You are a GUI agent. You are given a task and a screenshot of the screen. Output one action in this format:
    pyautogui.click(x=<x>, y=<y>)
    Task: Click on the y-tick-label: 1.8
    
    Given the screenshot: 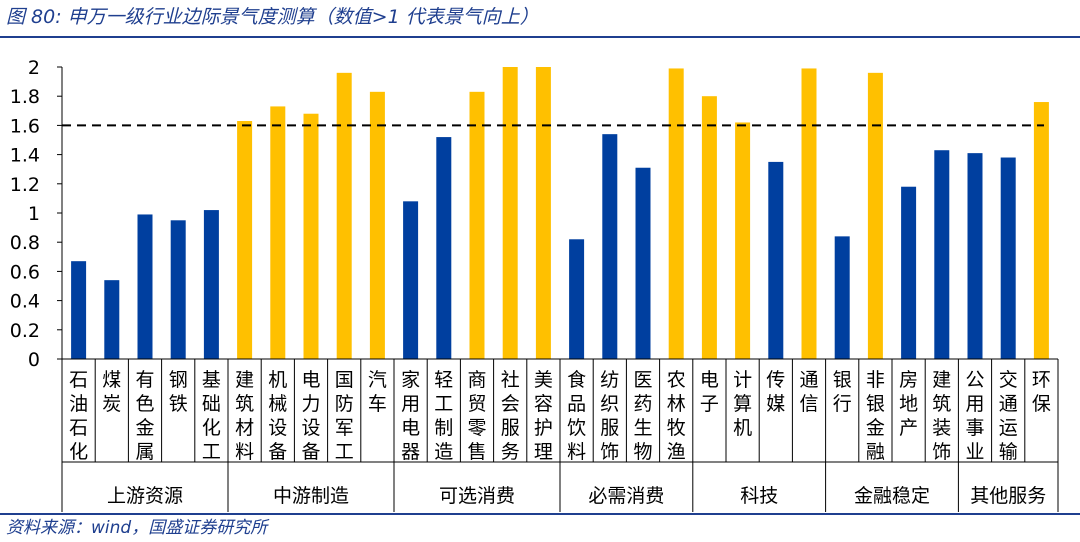 What is the action you would take?
    pyautogui.click(x=25, y=97)
    